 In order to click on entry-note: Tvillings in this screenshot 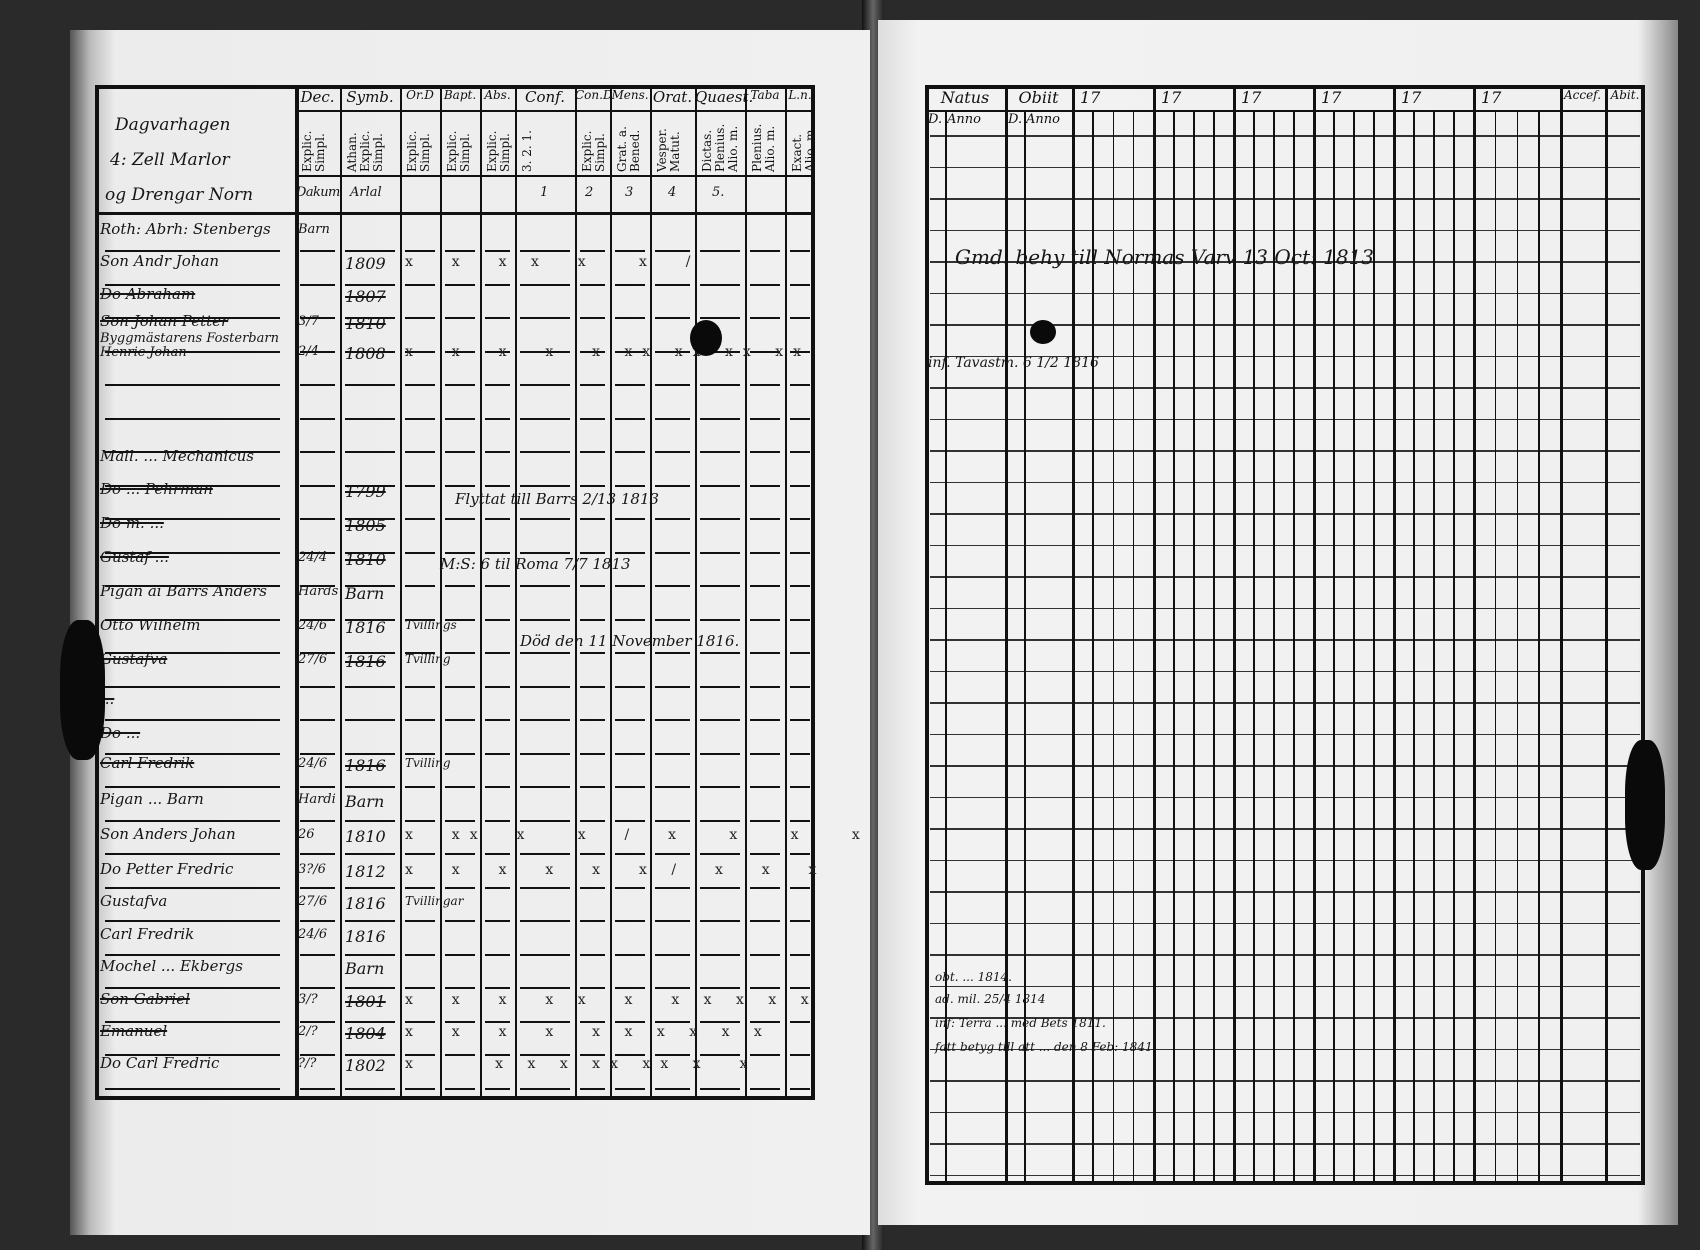, I will do `click(431, 625)`.